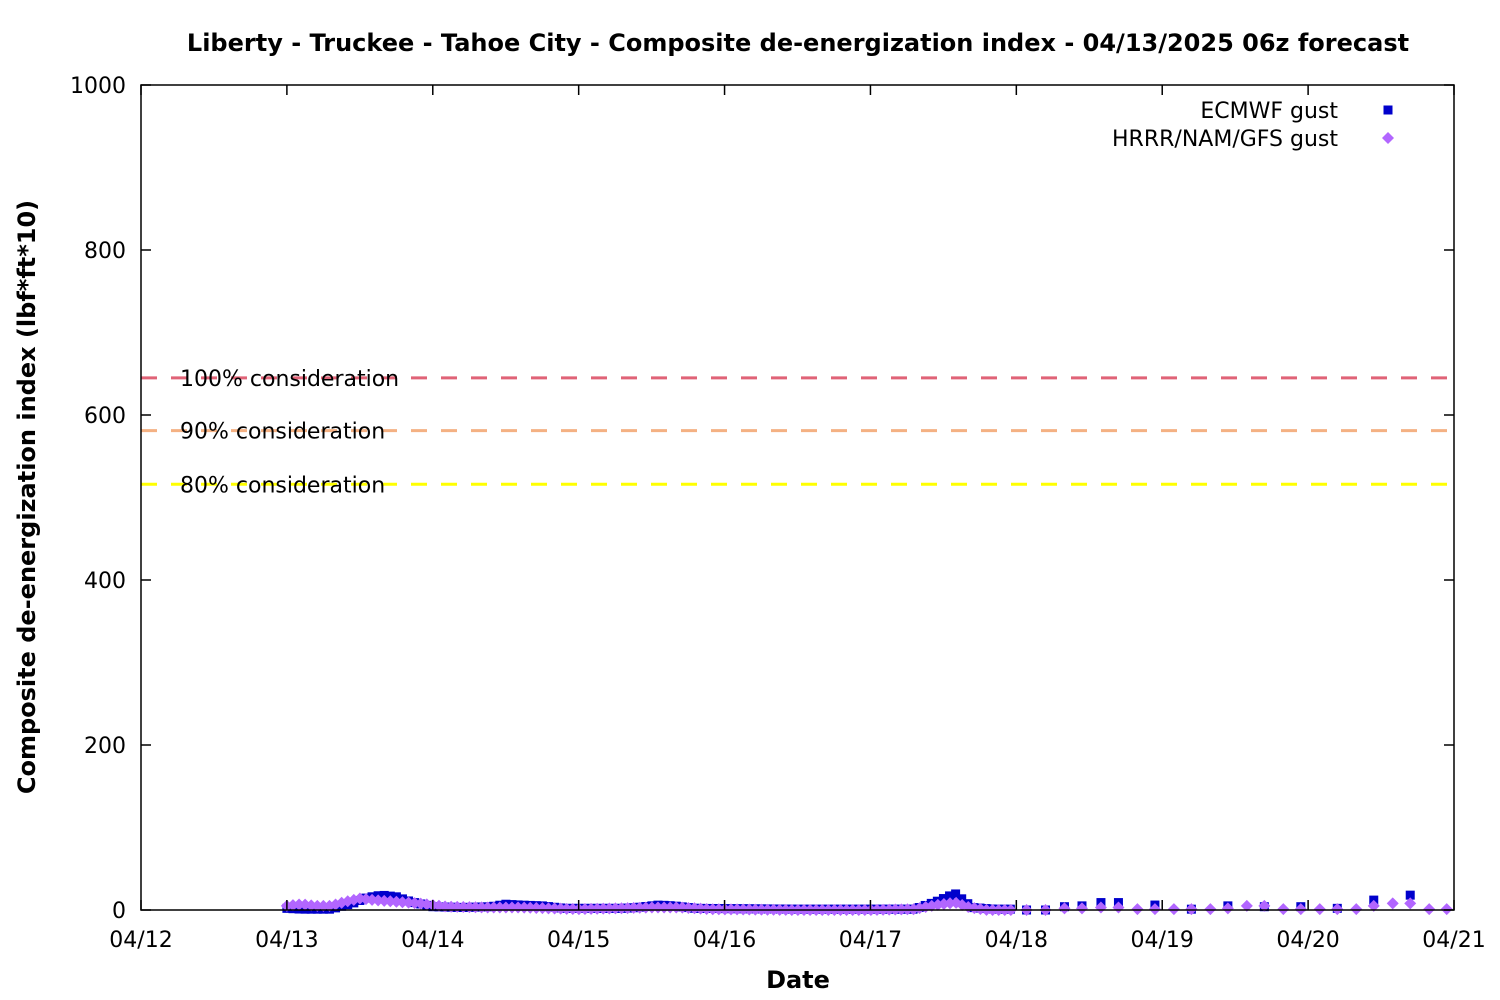 Image resolution: width=1500 pixels, height=1000 pixels. I want to click on y-tick-label: 400, so click(105, 581).